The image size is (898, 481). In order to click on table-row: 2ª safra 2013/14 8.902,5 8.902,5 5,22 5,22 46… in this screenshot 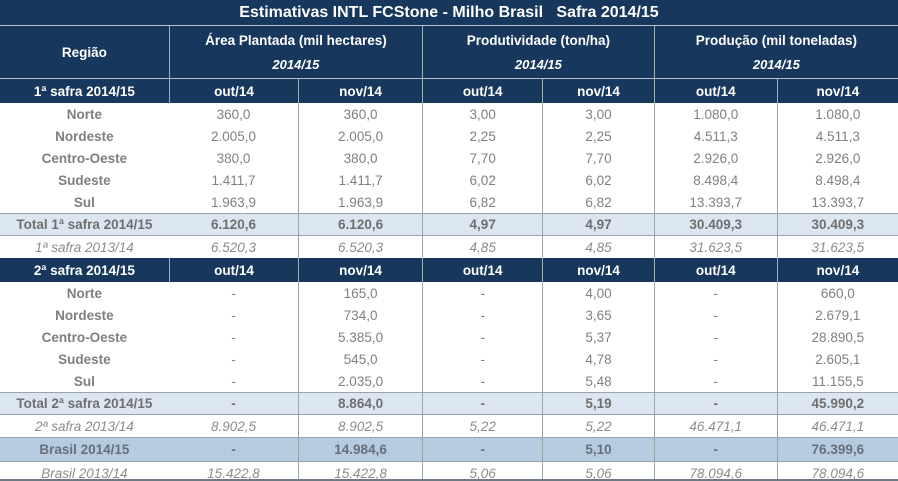, I will do `click(449, 426)`.